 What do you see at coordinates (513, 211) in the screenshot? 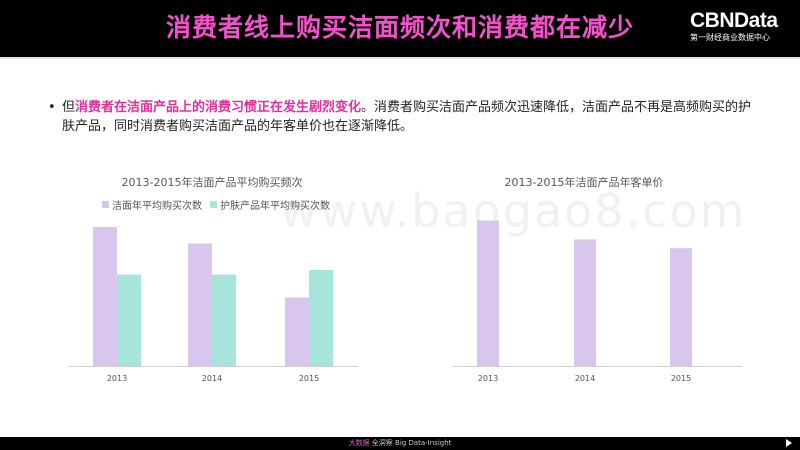
I see `watermark: www.baogao8.com` at bounding box center [513, 211].